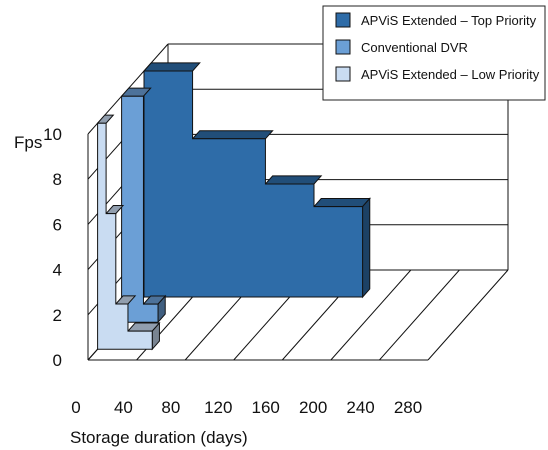 Image resolution: width=548 pixels, height=450 pixels. What do you see at coordinates (313, 407) in the screenshot?
I see `x-tick-label: 200` at bounding box center [313, 407].